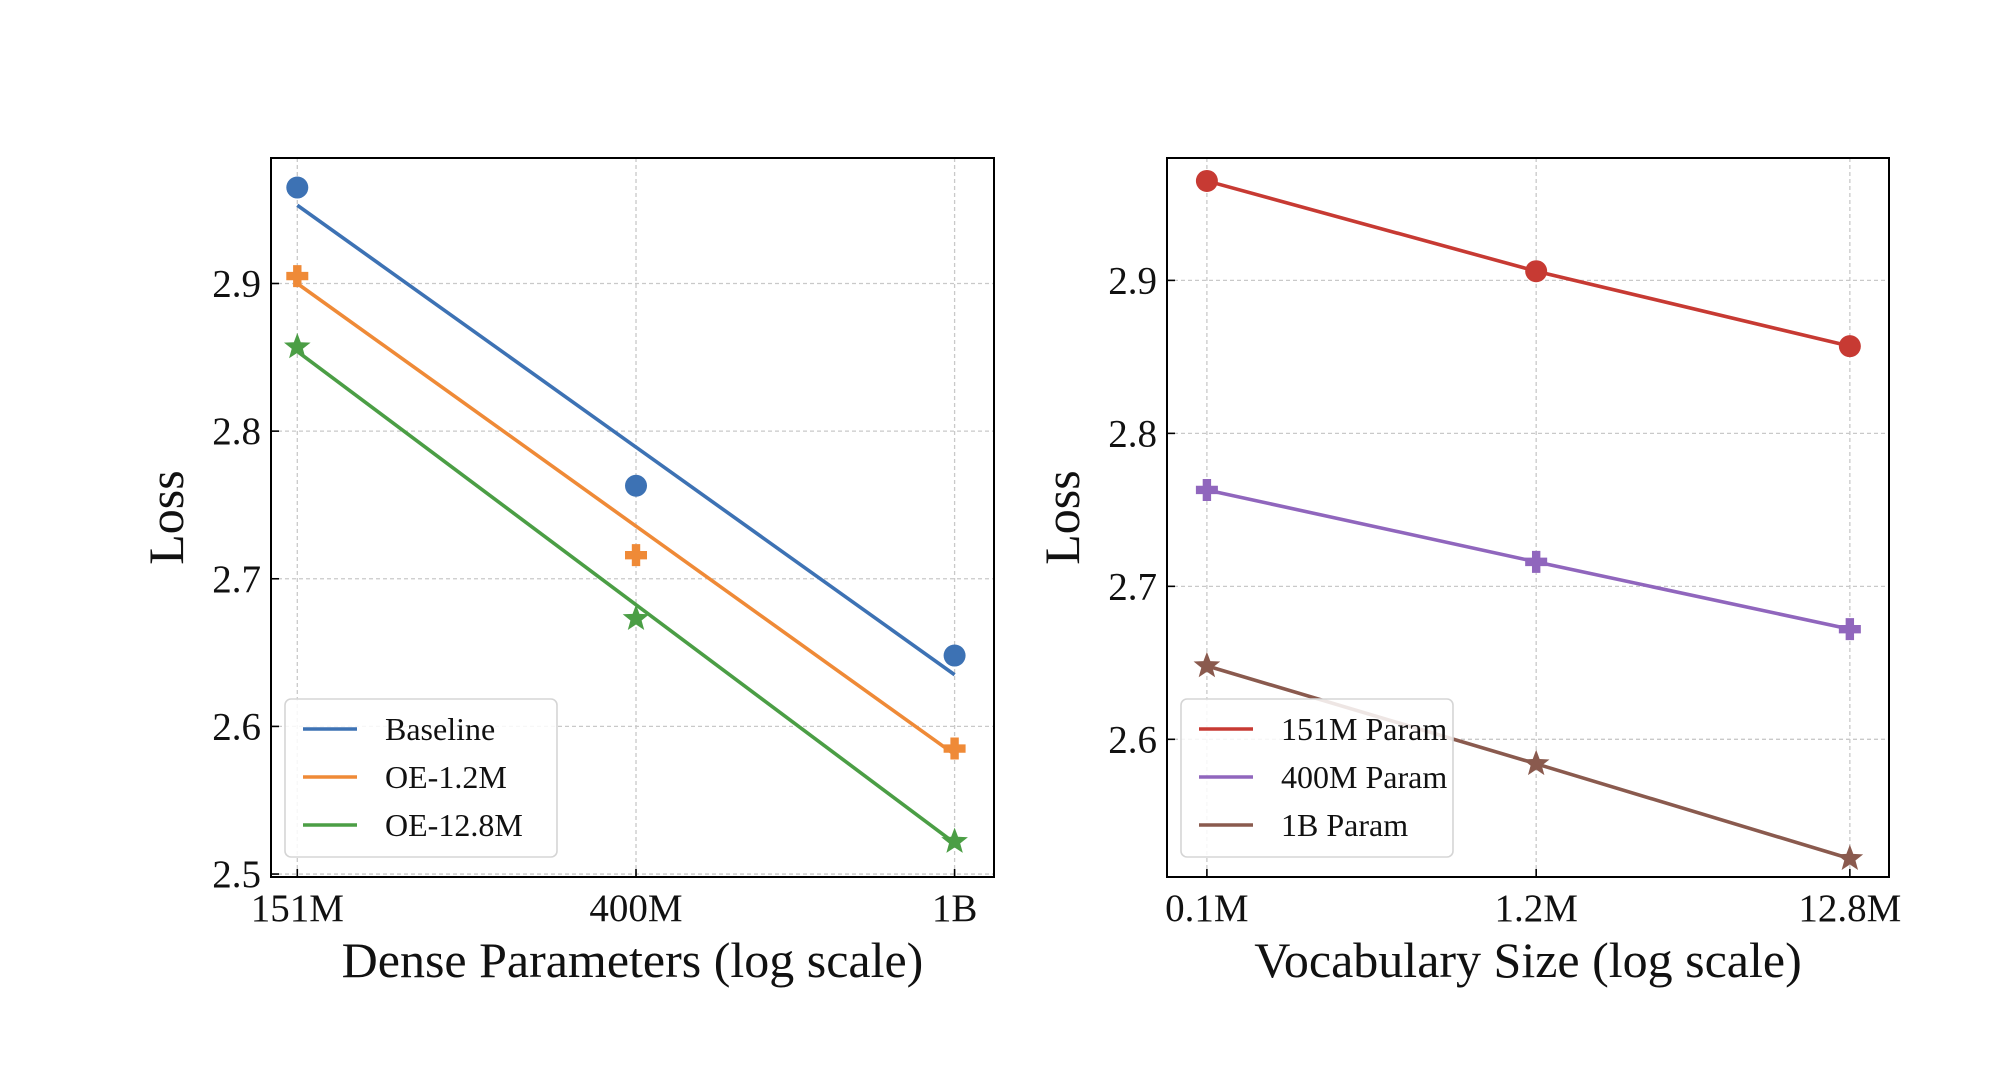 The image size is (2012, 1076). Describe the element at coordinates (635, 908) in the screenshot. I see `x-tick-label: 400M` at that location.